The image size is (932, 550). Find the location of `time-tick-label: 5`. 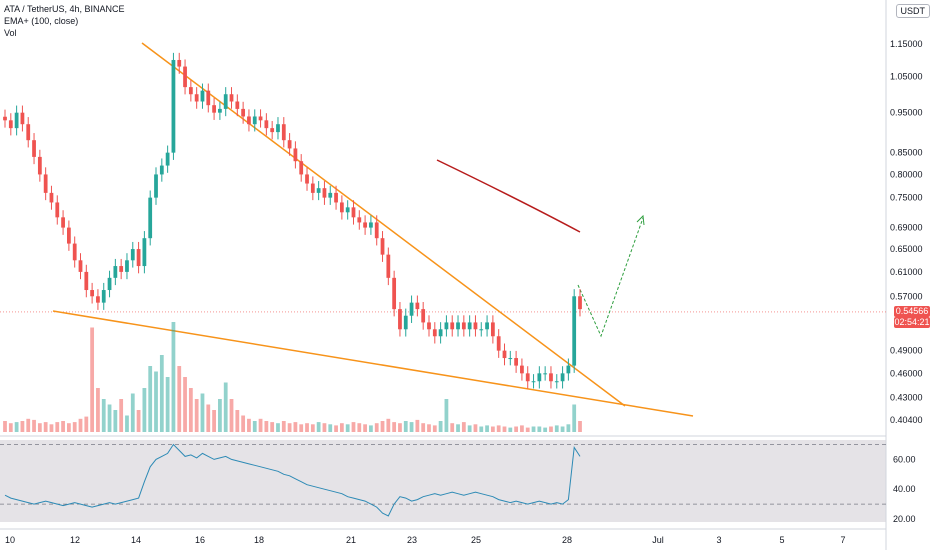

time-tick-label: 5 is located at coordinates (781, 540).